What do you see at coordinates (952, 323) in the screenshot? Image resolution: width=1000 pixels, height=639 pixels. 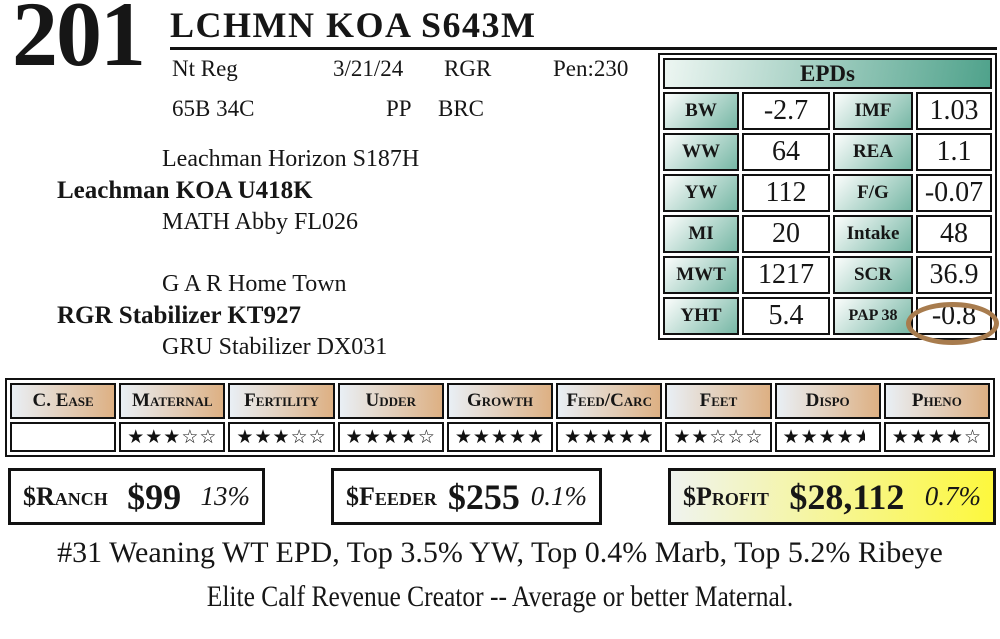 I see `highlight-circle-annotation` at bounding box center [952, 323].